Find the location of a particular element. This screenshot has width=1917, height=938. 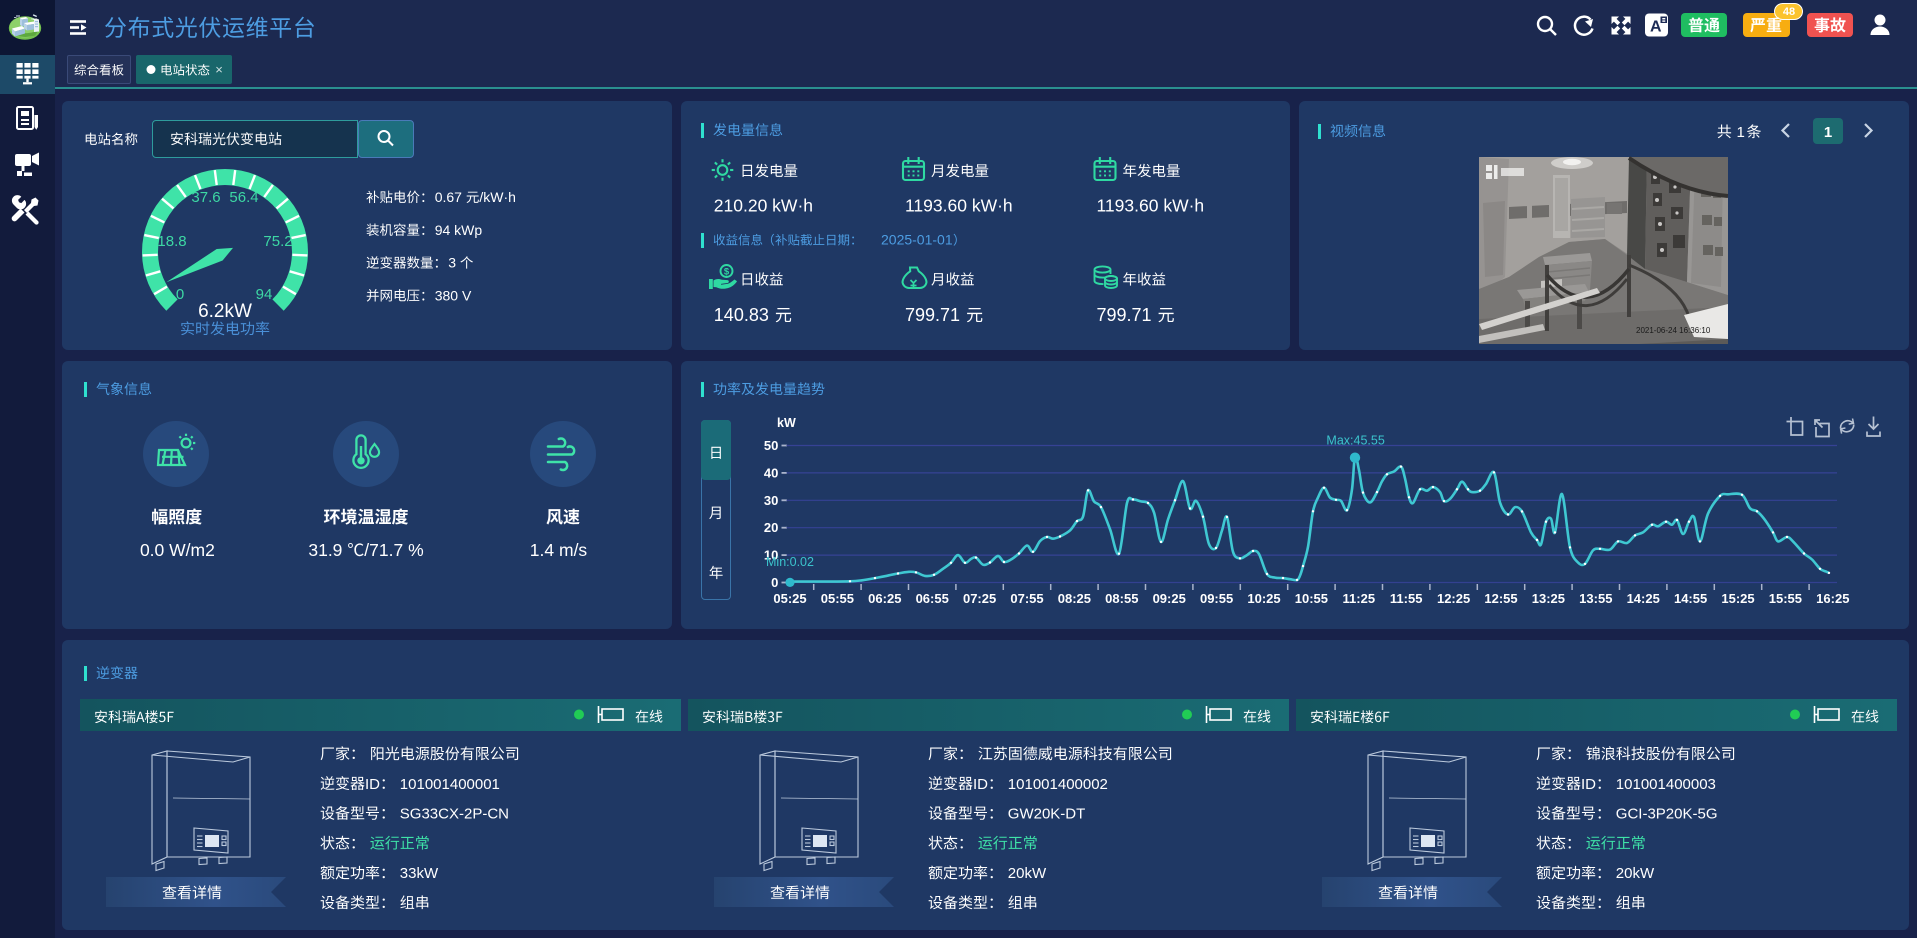

svg-text: 1.4 m/s is located at coordinates (559, 550).